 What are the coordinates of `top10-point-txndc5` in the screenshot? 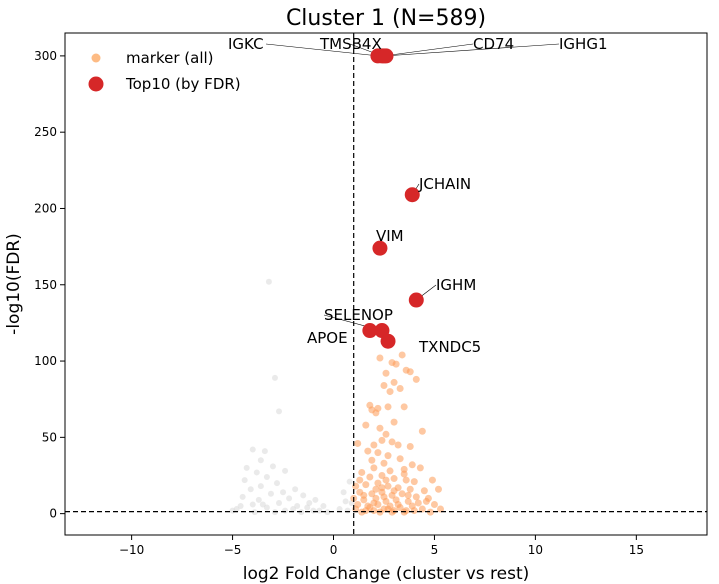 It's located at (388, 341).